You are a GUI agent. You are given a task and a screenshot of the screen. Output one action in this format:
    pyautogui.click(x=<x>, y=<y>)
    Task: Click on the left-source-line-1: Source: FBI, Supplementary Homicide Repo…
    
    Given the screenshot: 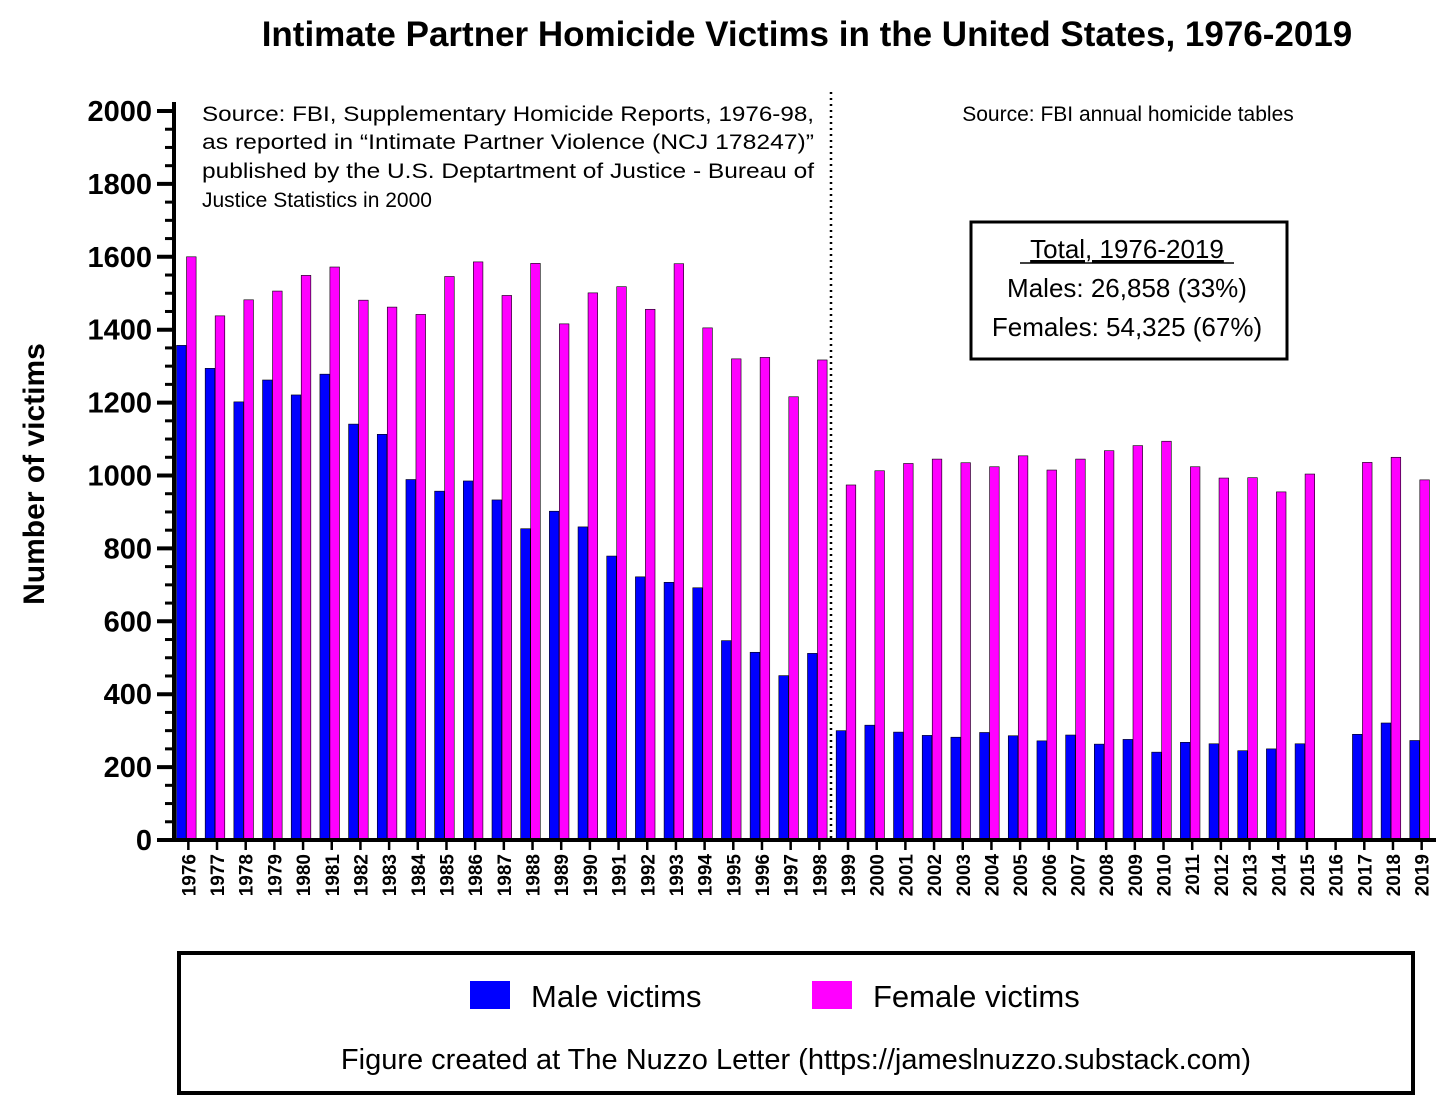 What is the action you would take?
    pyautogui.click(x=508, y=114)
    